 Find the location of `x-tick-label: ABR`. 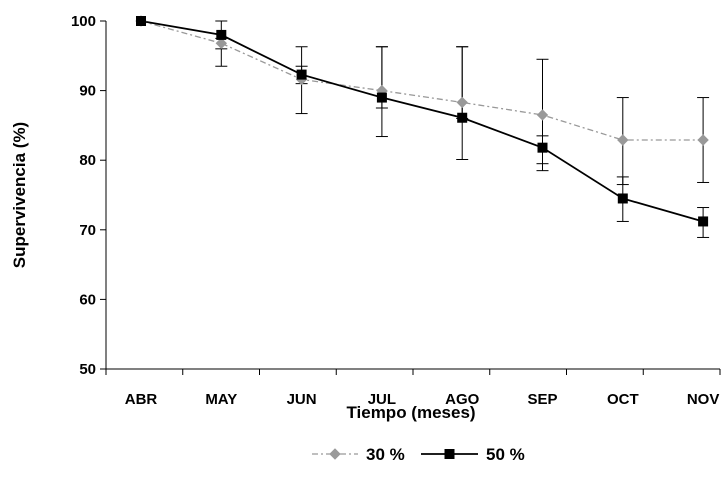

x-tick-label: ABR is located at coordinates (141, 399).